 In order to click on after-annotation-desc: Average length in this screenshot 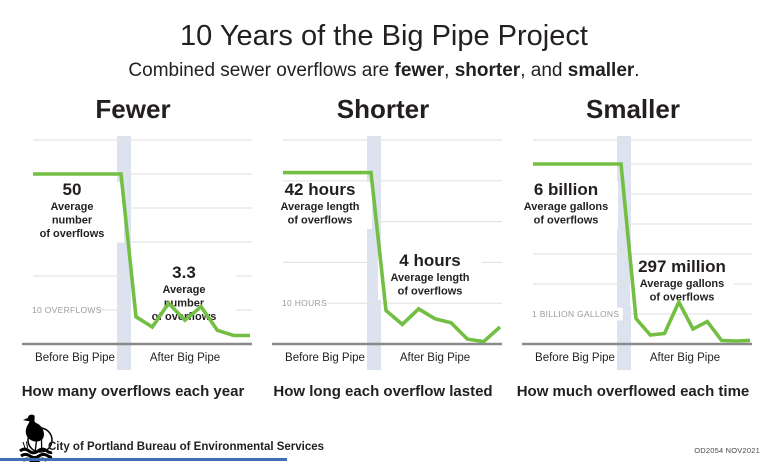, I will do `click(429, 278)`.